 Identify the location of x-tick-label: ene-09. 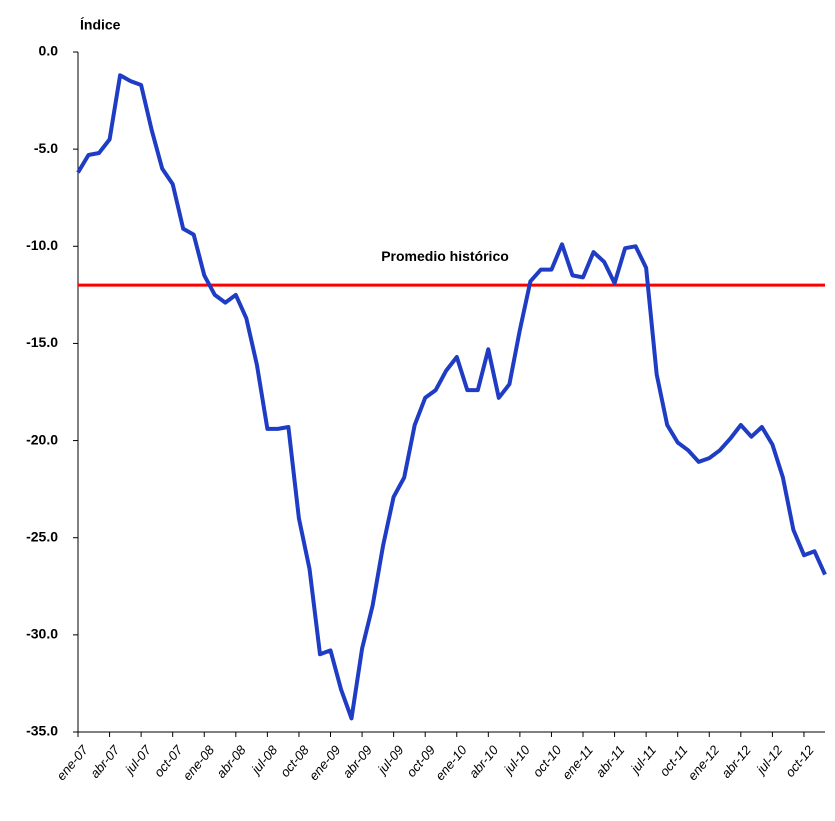
(325, 762).